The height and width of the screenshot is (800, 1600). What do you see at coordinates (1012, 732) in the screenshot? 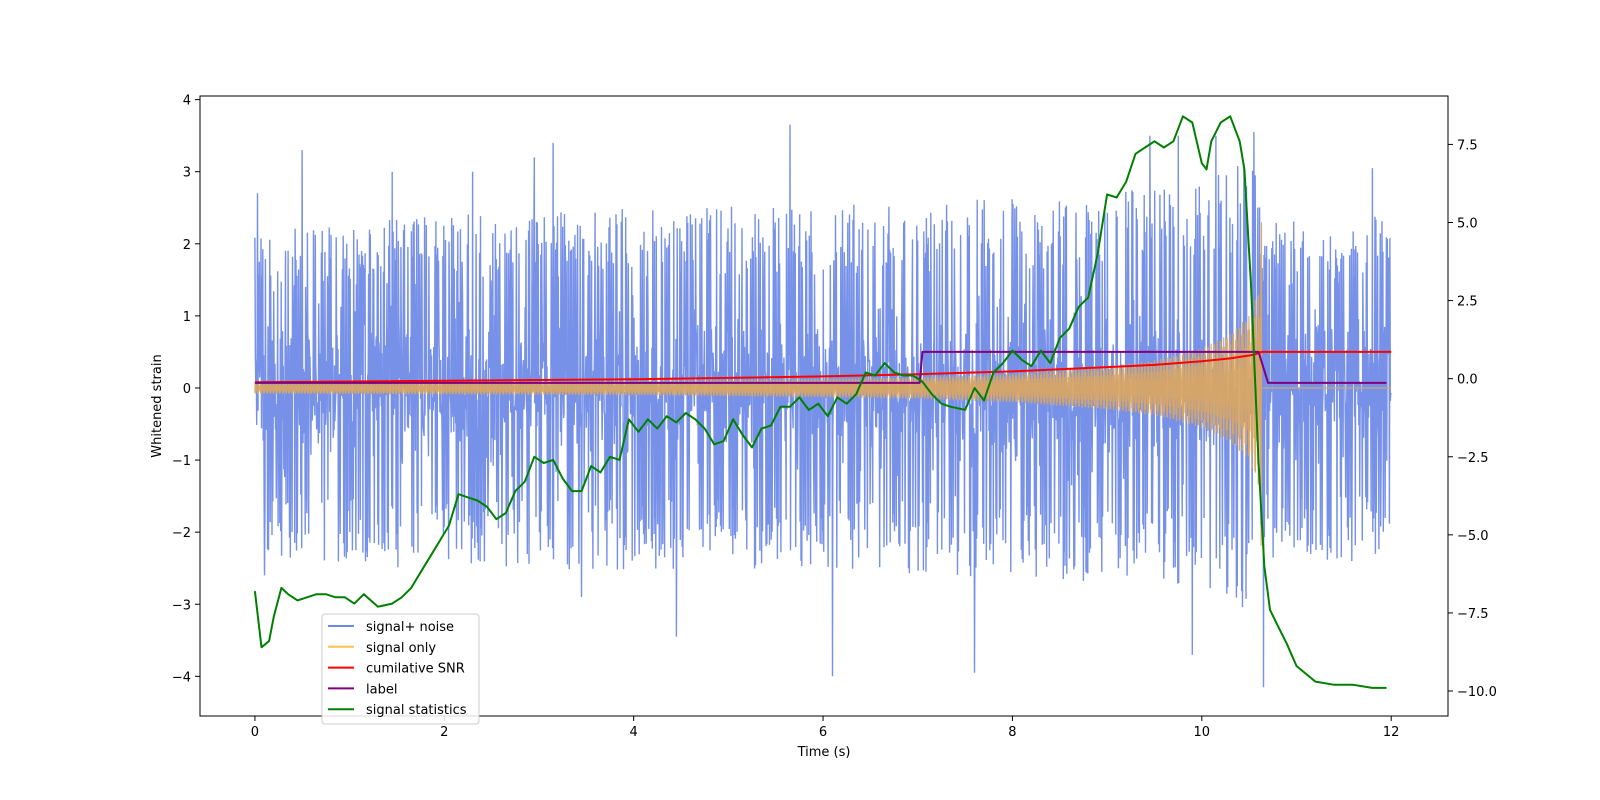
I see `x-tick-label: 8` at bounding box center [1012, 732].